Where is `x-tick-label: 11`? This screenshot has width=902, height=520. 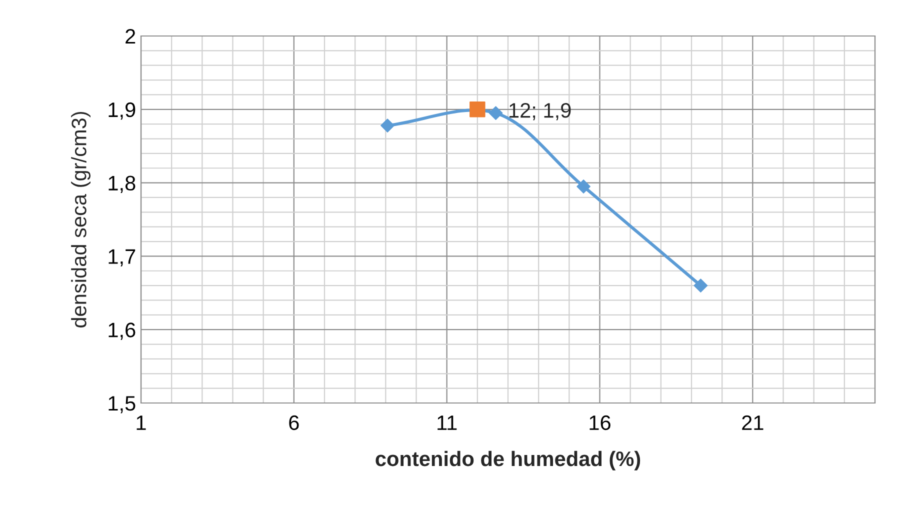 x-tick-label: 11 is located at coordinates (447, 423).